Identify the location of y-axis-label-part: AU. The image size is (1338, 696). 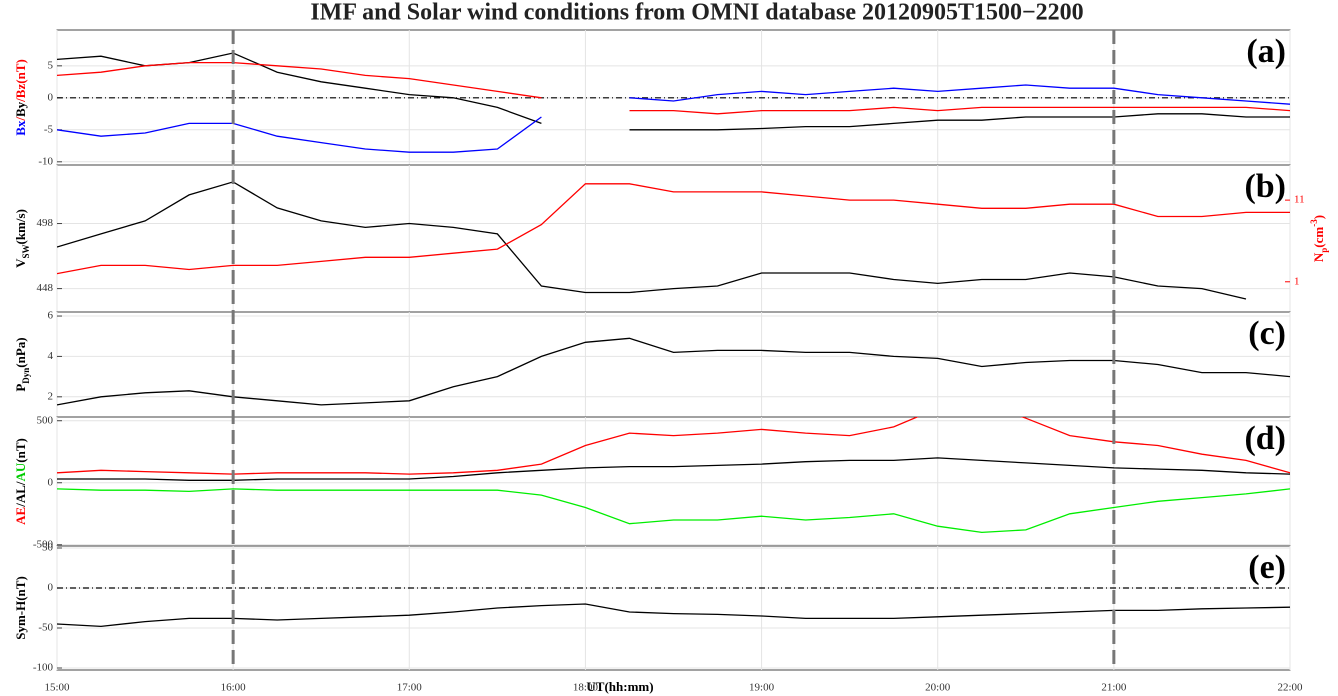
(20, 471).